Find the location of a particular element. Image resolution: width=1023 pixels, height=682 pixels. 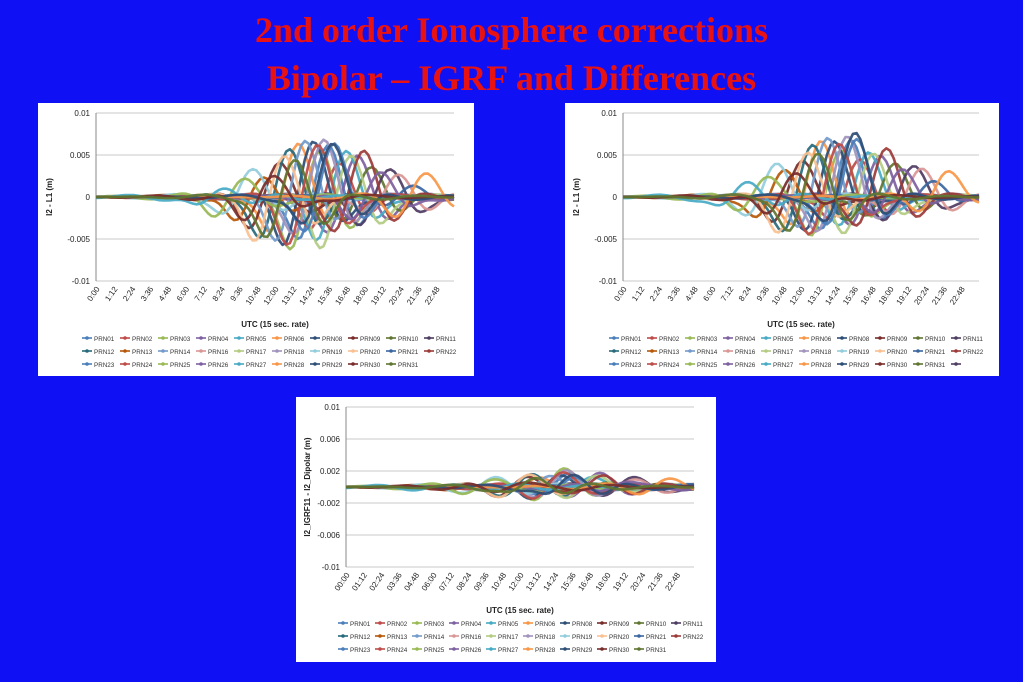

x-tick-label: 1:12 is located at coordinates (638, 294).